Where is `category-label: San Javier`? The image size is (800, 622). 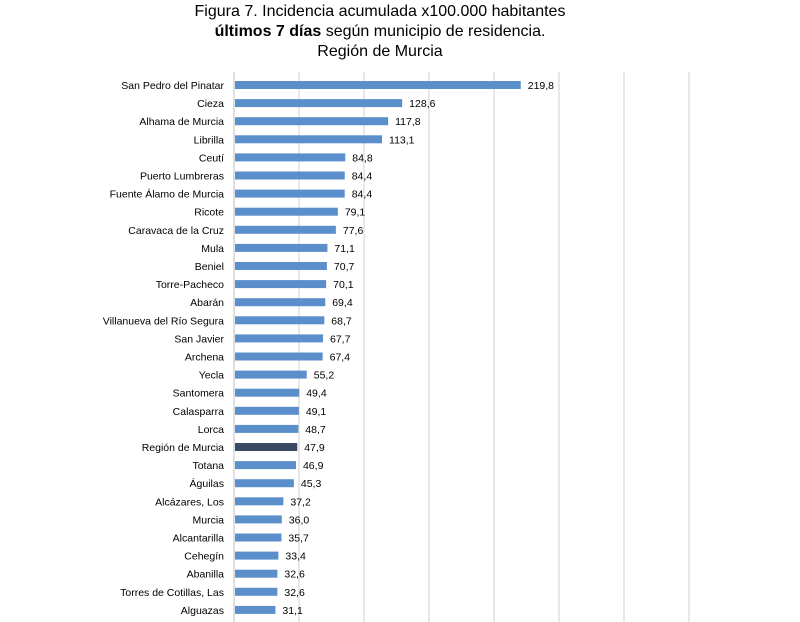 category-label: San Javier is located at coordinates (199, 339).